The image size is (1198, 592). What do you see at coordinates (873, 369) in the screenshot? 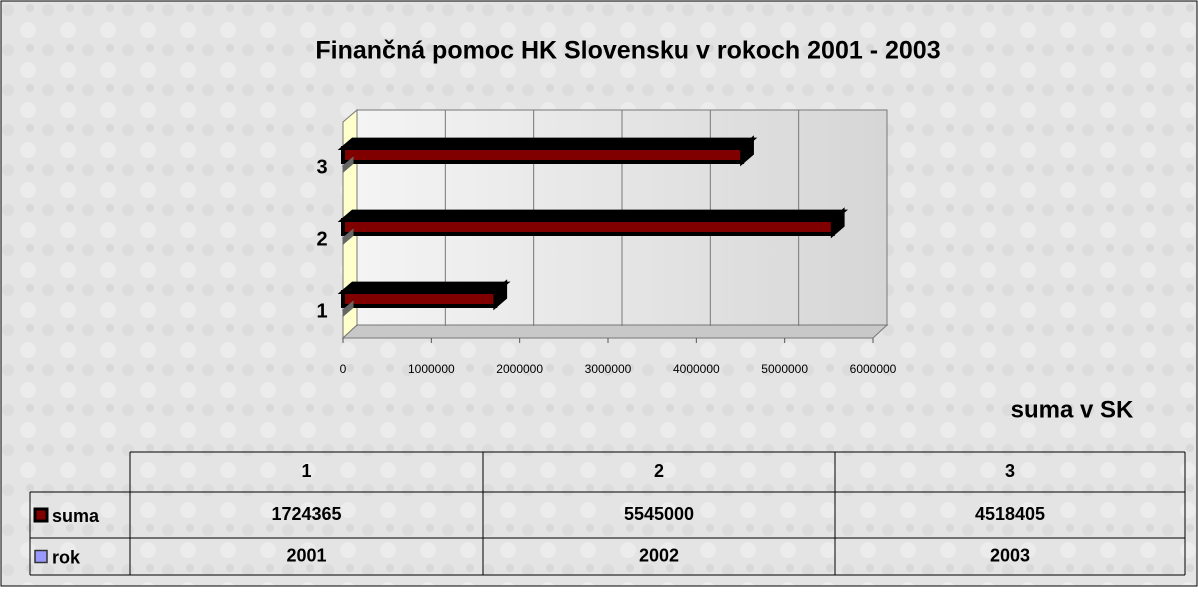
I see `x-tick-label: 6000000` at bounding box center [873, 369].